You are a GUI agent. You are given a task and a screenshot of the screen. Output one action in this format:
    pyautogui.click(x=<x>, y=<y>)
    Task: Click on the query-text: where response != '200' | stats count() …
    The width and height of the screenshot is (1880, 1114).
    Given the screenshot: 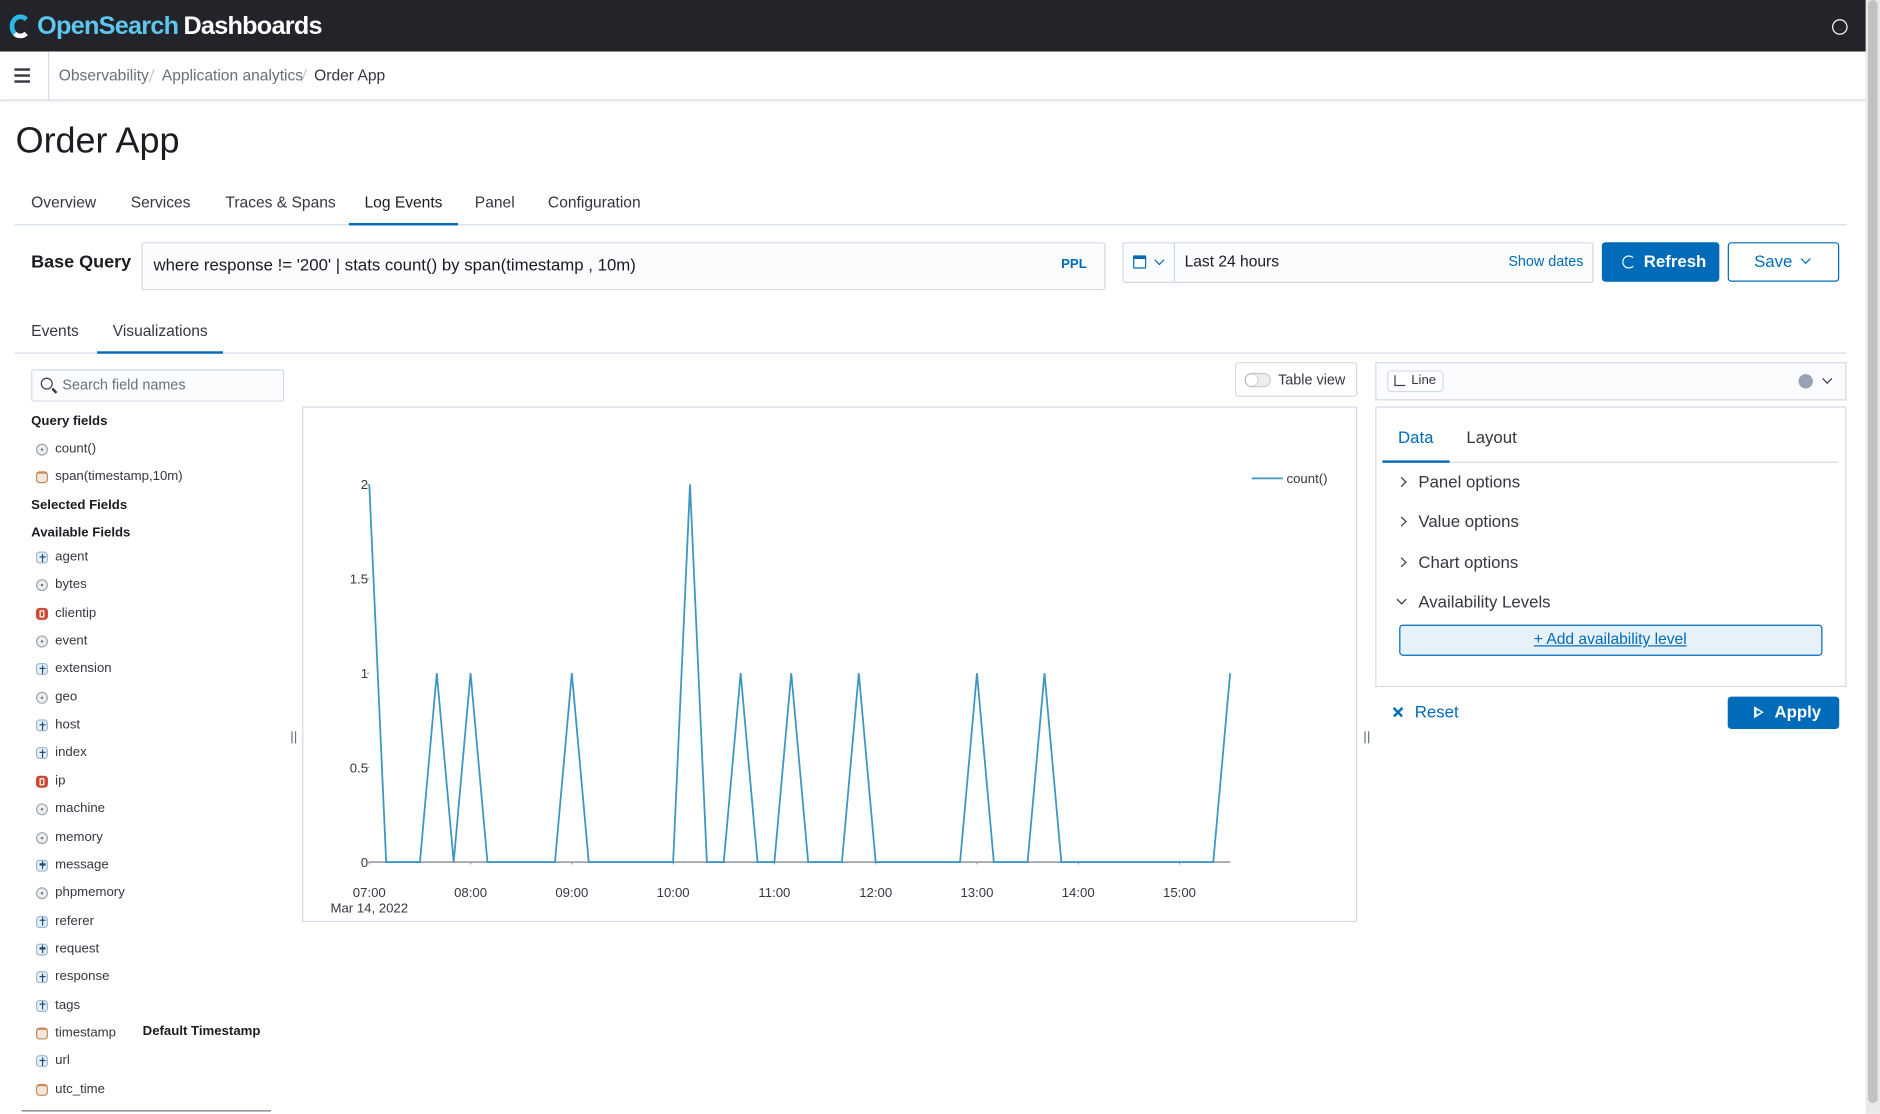 What is the action you would take?
    pyautogui.click(x=394, y=264)
    